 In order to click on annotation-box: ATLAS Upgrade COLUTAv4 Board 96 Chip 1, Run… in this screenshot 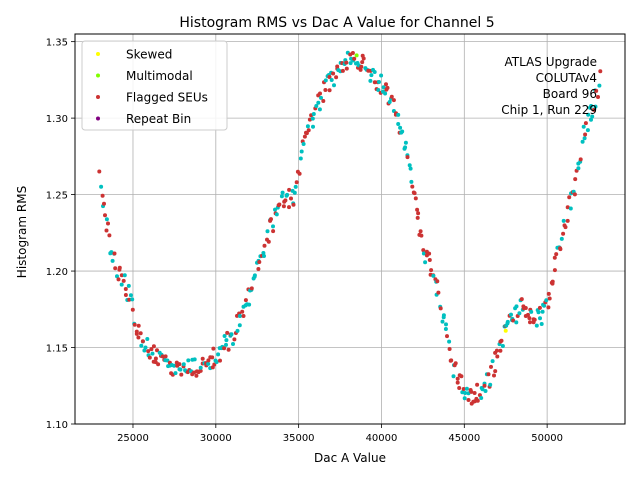, I will do `click(549, 86)`.